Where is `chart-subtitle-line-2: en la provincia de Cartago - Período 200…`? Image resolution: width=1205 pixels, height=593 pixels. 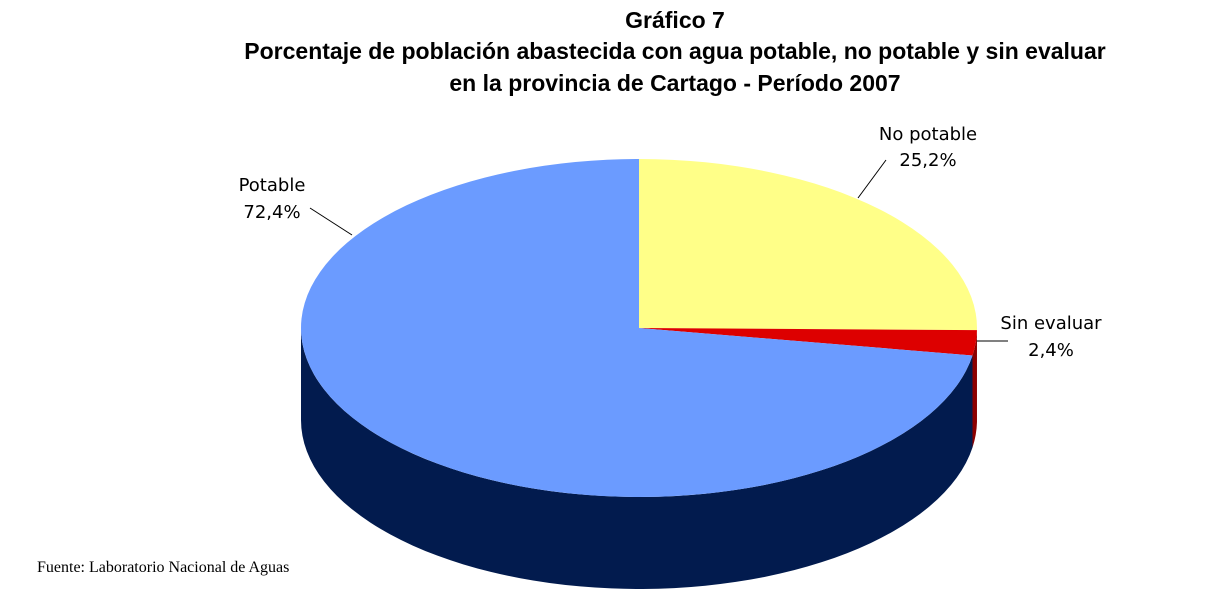
chart-subtitle-line-2: en la provincia de Cartago - Período 200… is located at coordinates (675, 83).